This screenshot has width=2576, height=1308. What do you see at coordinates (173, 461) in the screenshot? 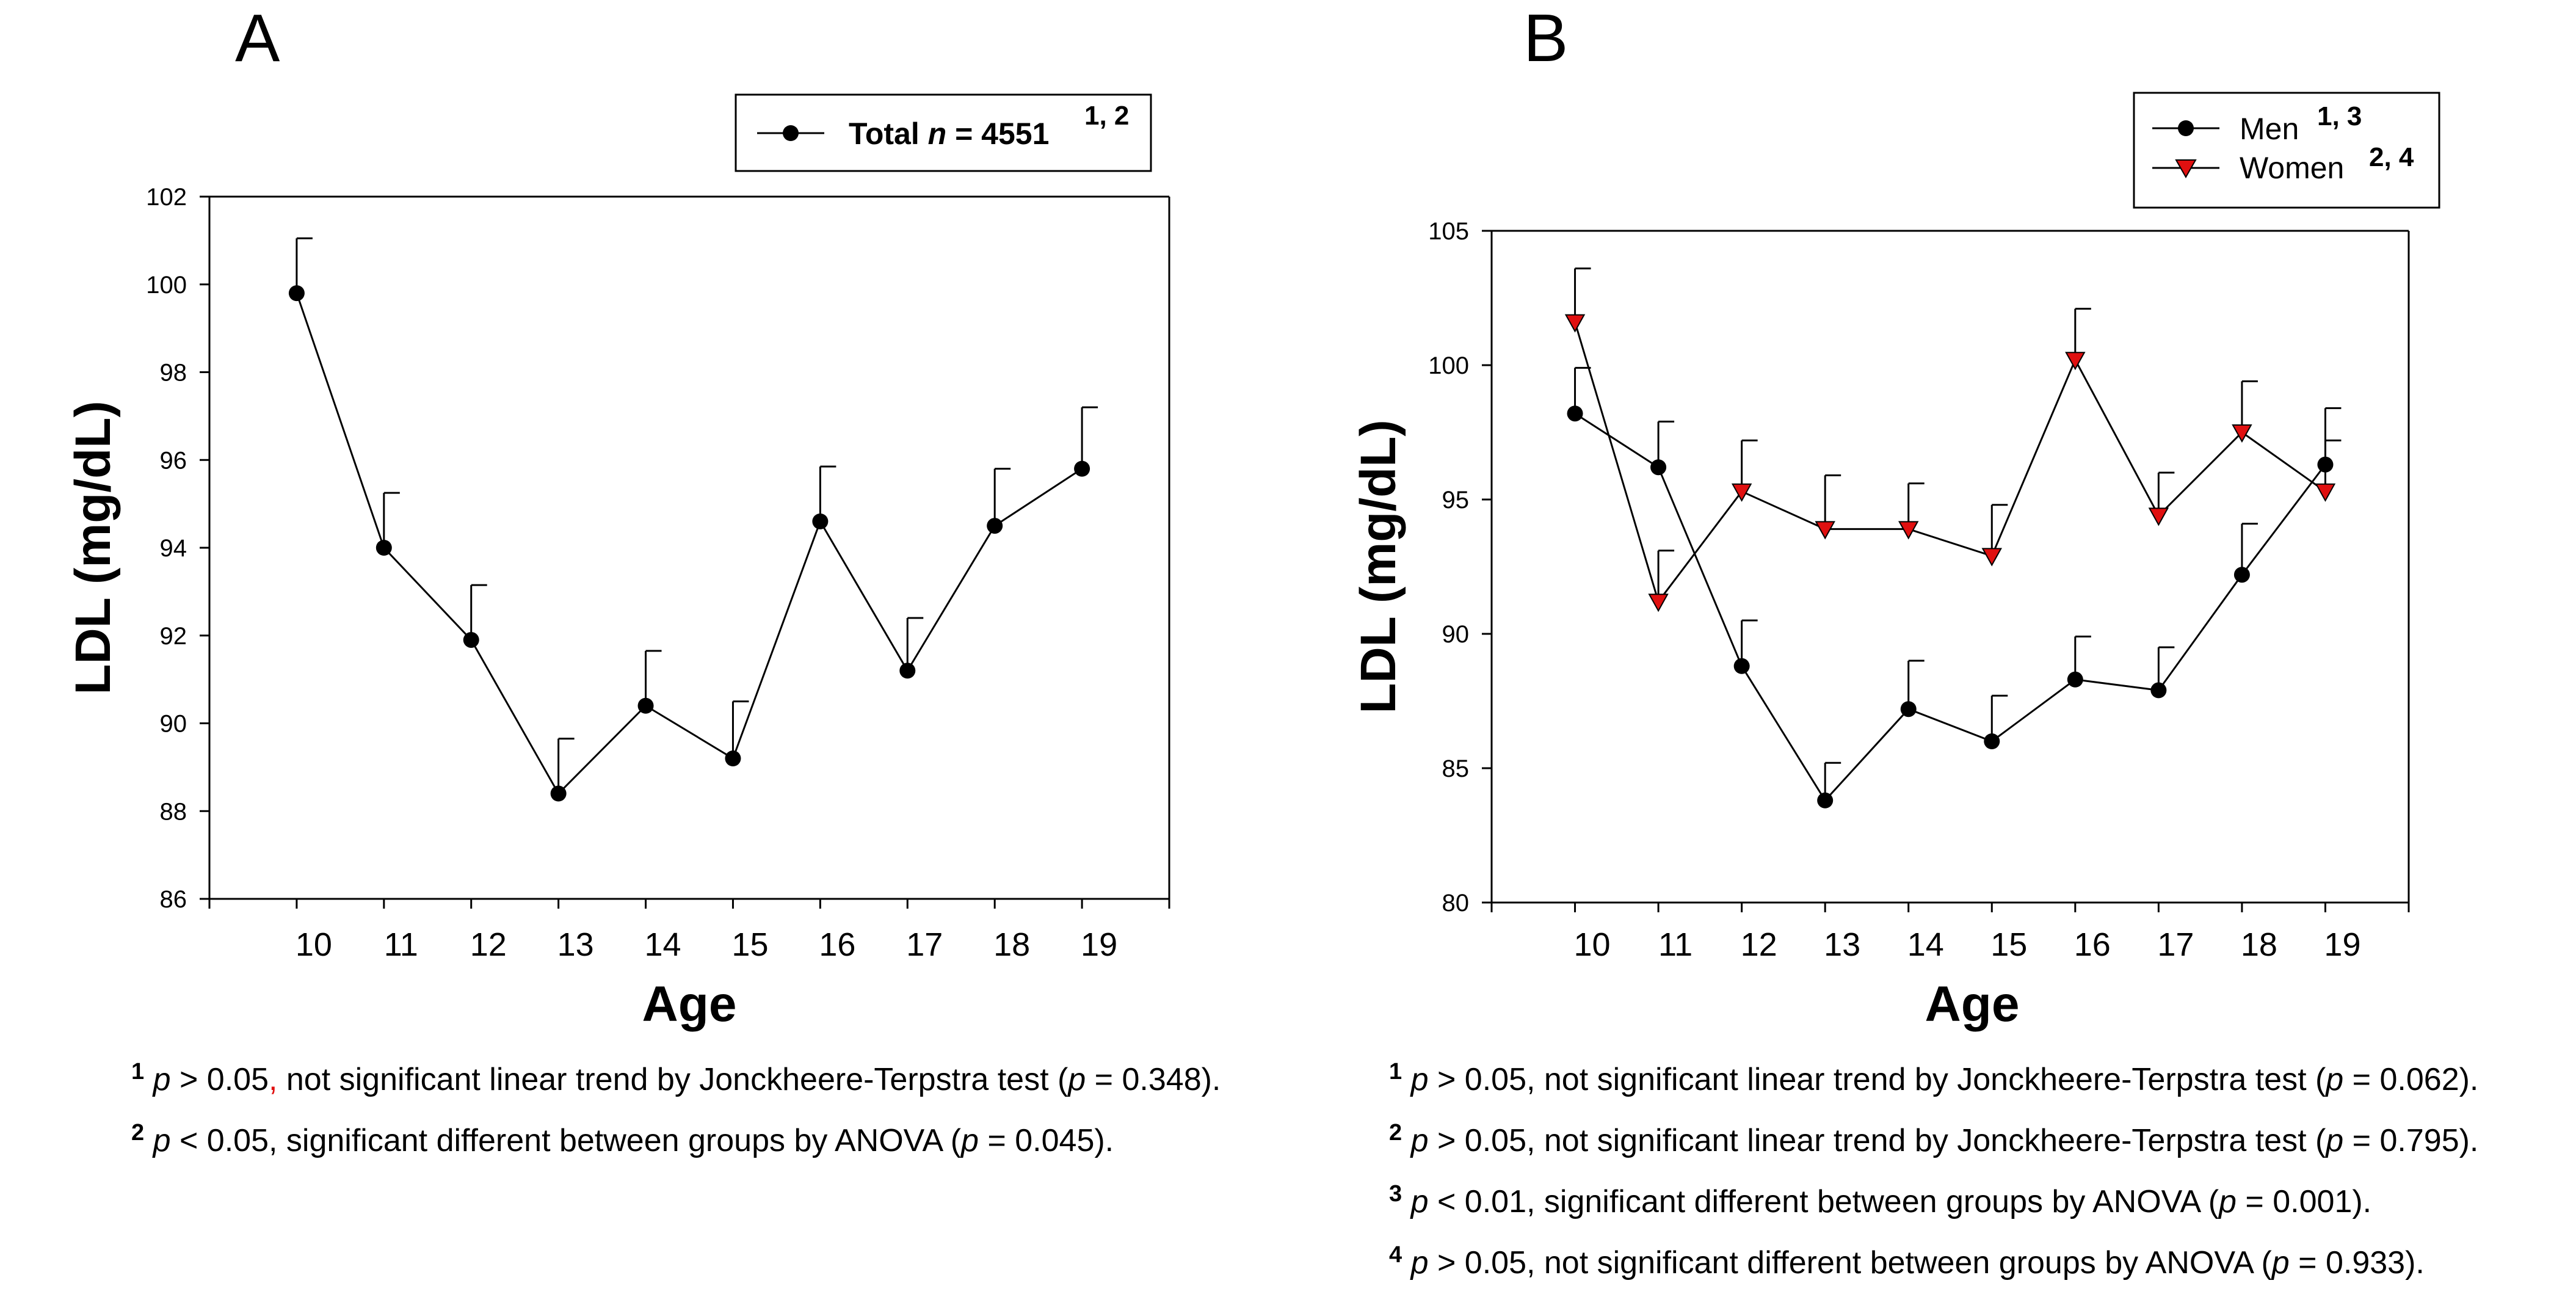
I see `y-tick-label: 96` at bounding box center [173, 461].